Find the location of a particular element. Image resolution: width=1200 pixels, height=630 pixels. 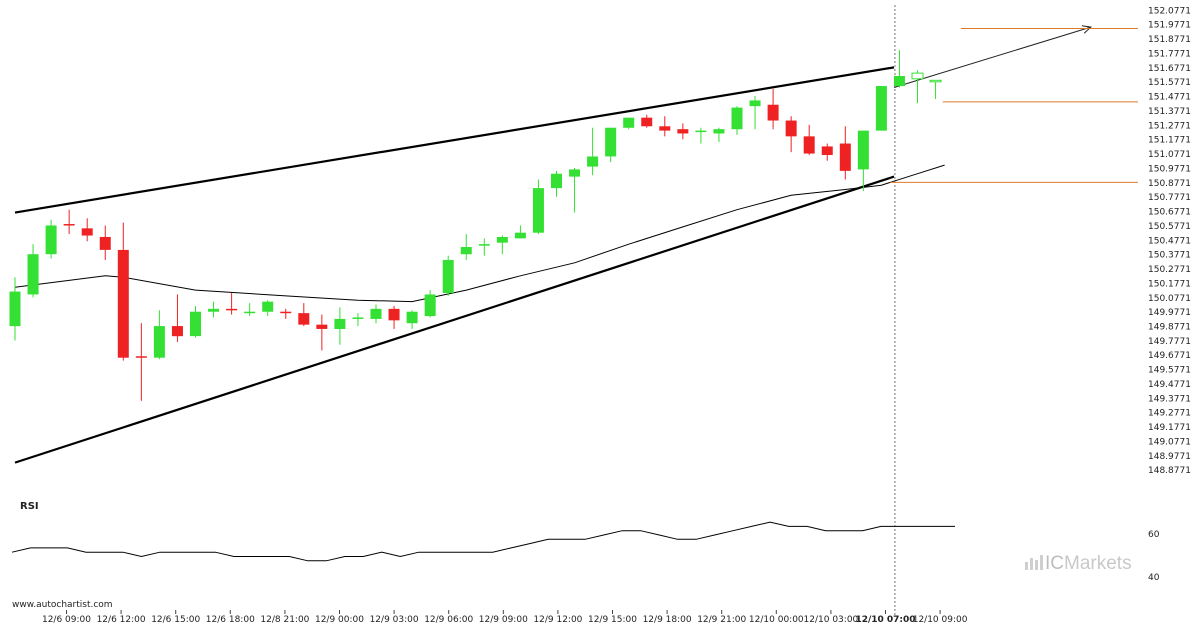

price-tick: 151.8771 is located at coordinates (1169, 40).